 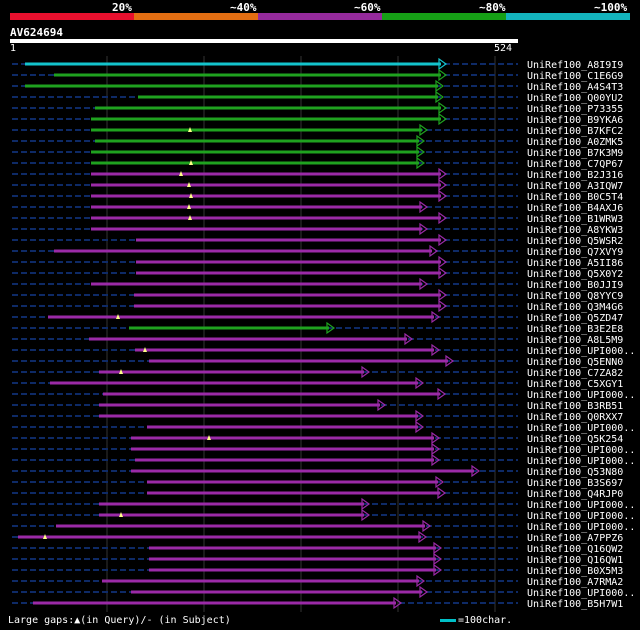 What do you see at coordinates (575, 164) in the screenshot?
I see `hit-label: UniRef100_C7QP67` at bounding box center [575, 164].